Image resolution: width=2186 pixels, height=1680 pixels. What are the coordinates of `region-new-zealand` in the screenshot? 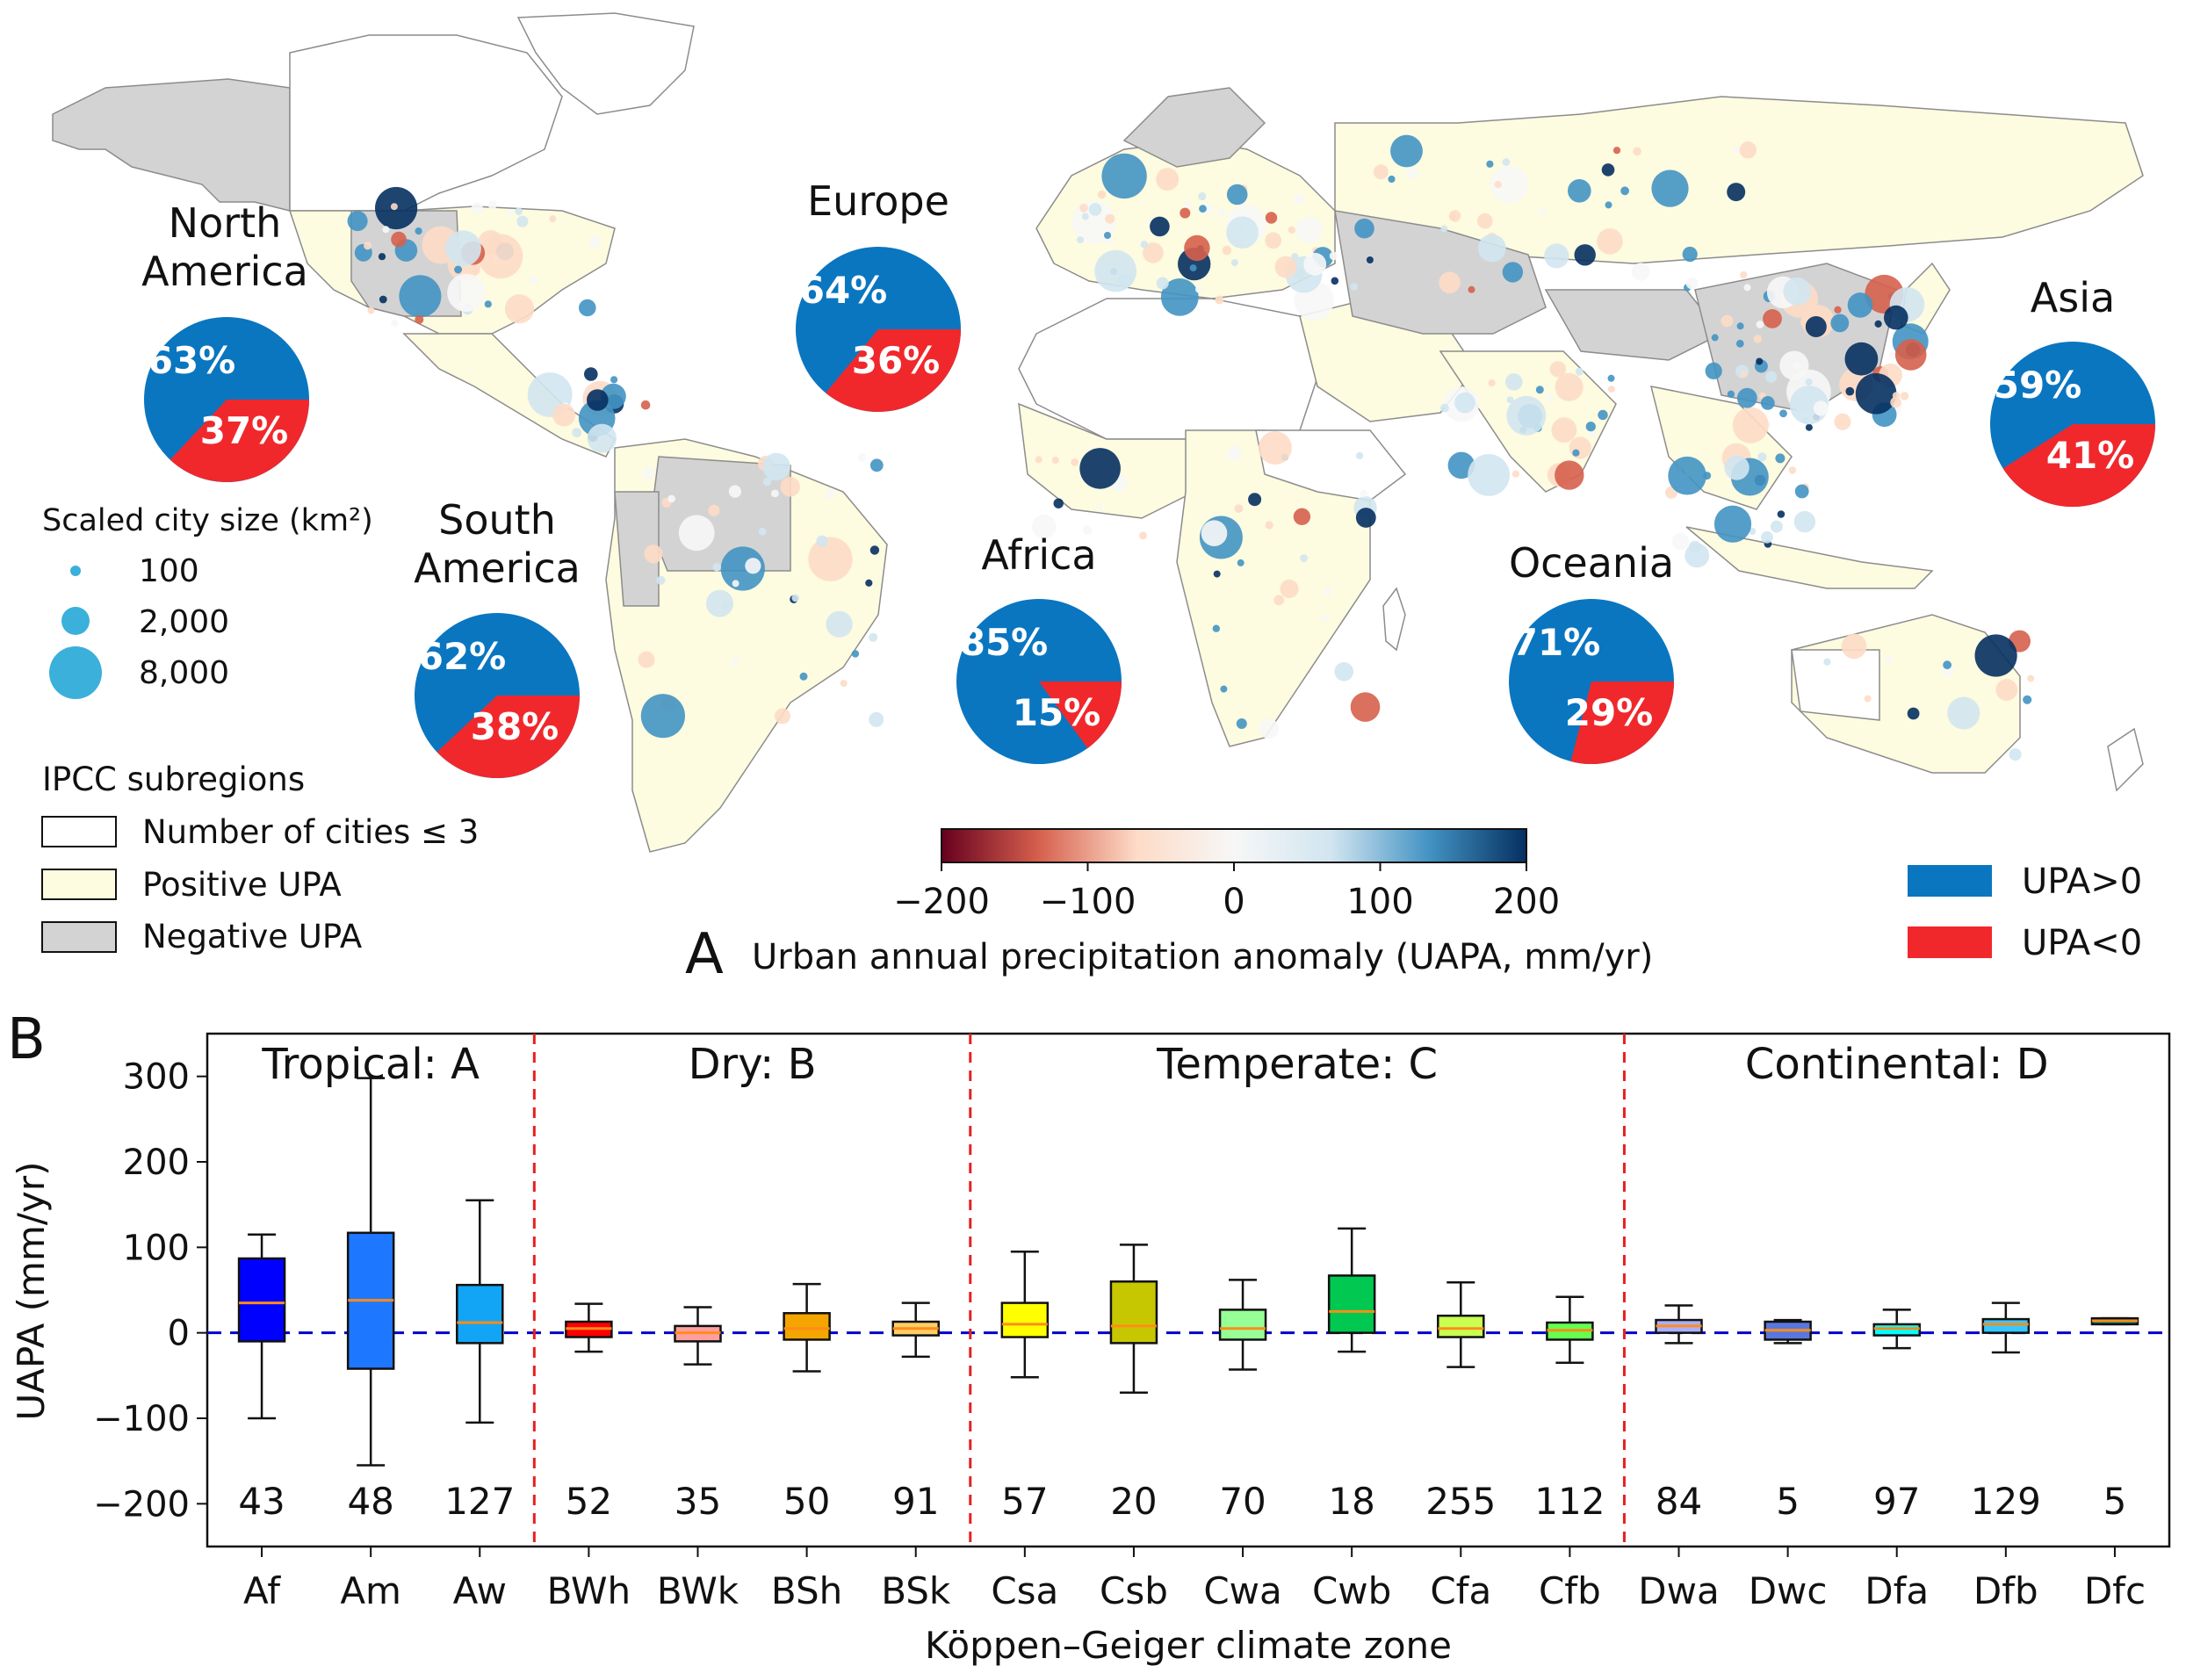 It's located at (2125, 759).